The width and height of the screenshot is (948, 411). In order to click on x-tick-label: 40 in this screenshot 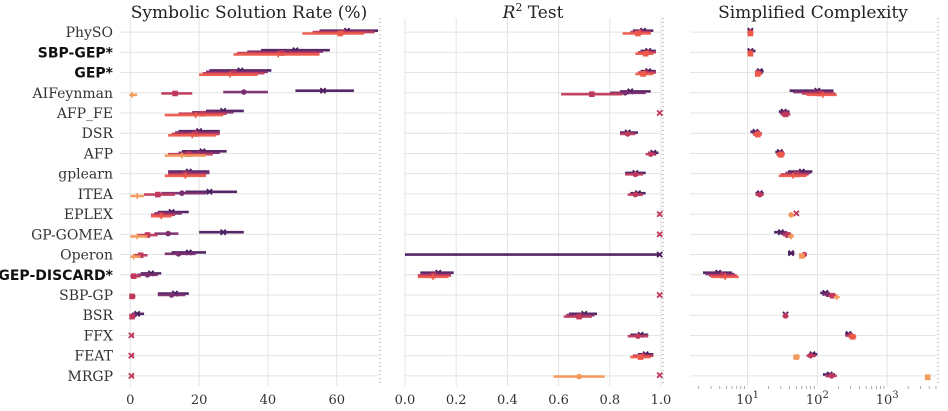, I will do `click(268, 400)`.